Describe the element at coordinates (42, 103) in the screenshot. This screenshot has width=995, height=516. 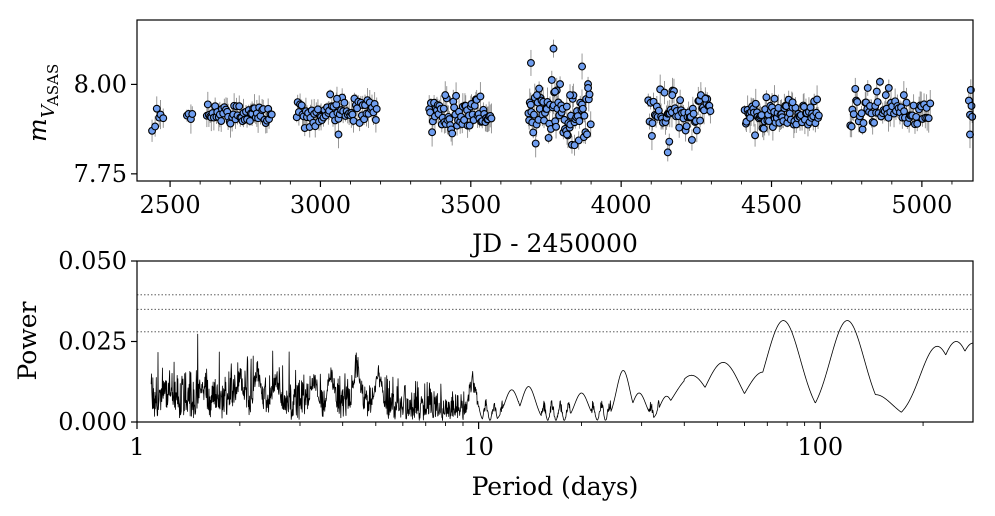
I see `light-curve-y-axis-label: m V ASAS` at that location.